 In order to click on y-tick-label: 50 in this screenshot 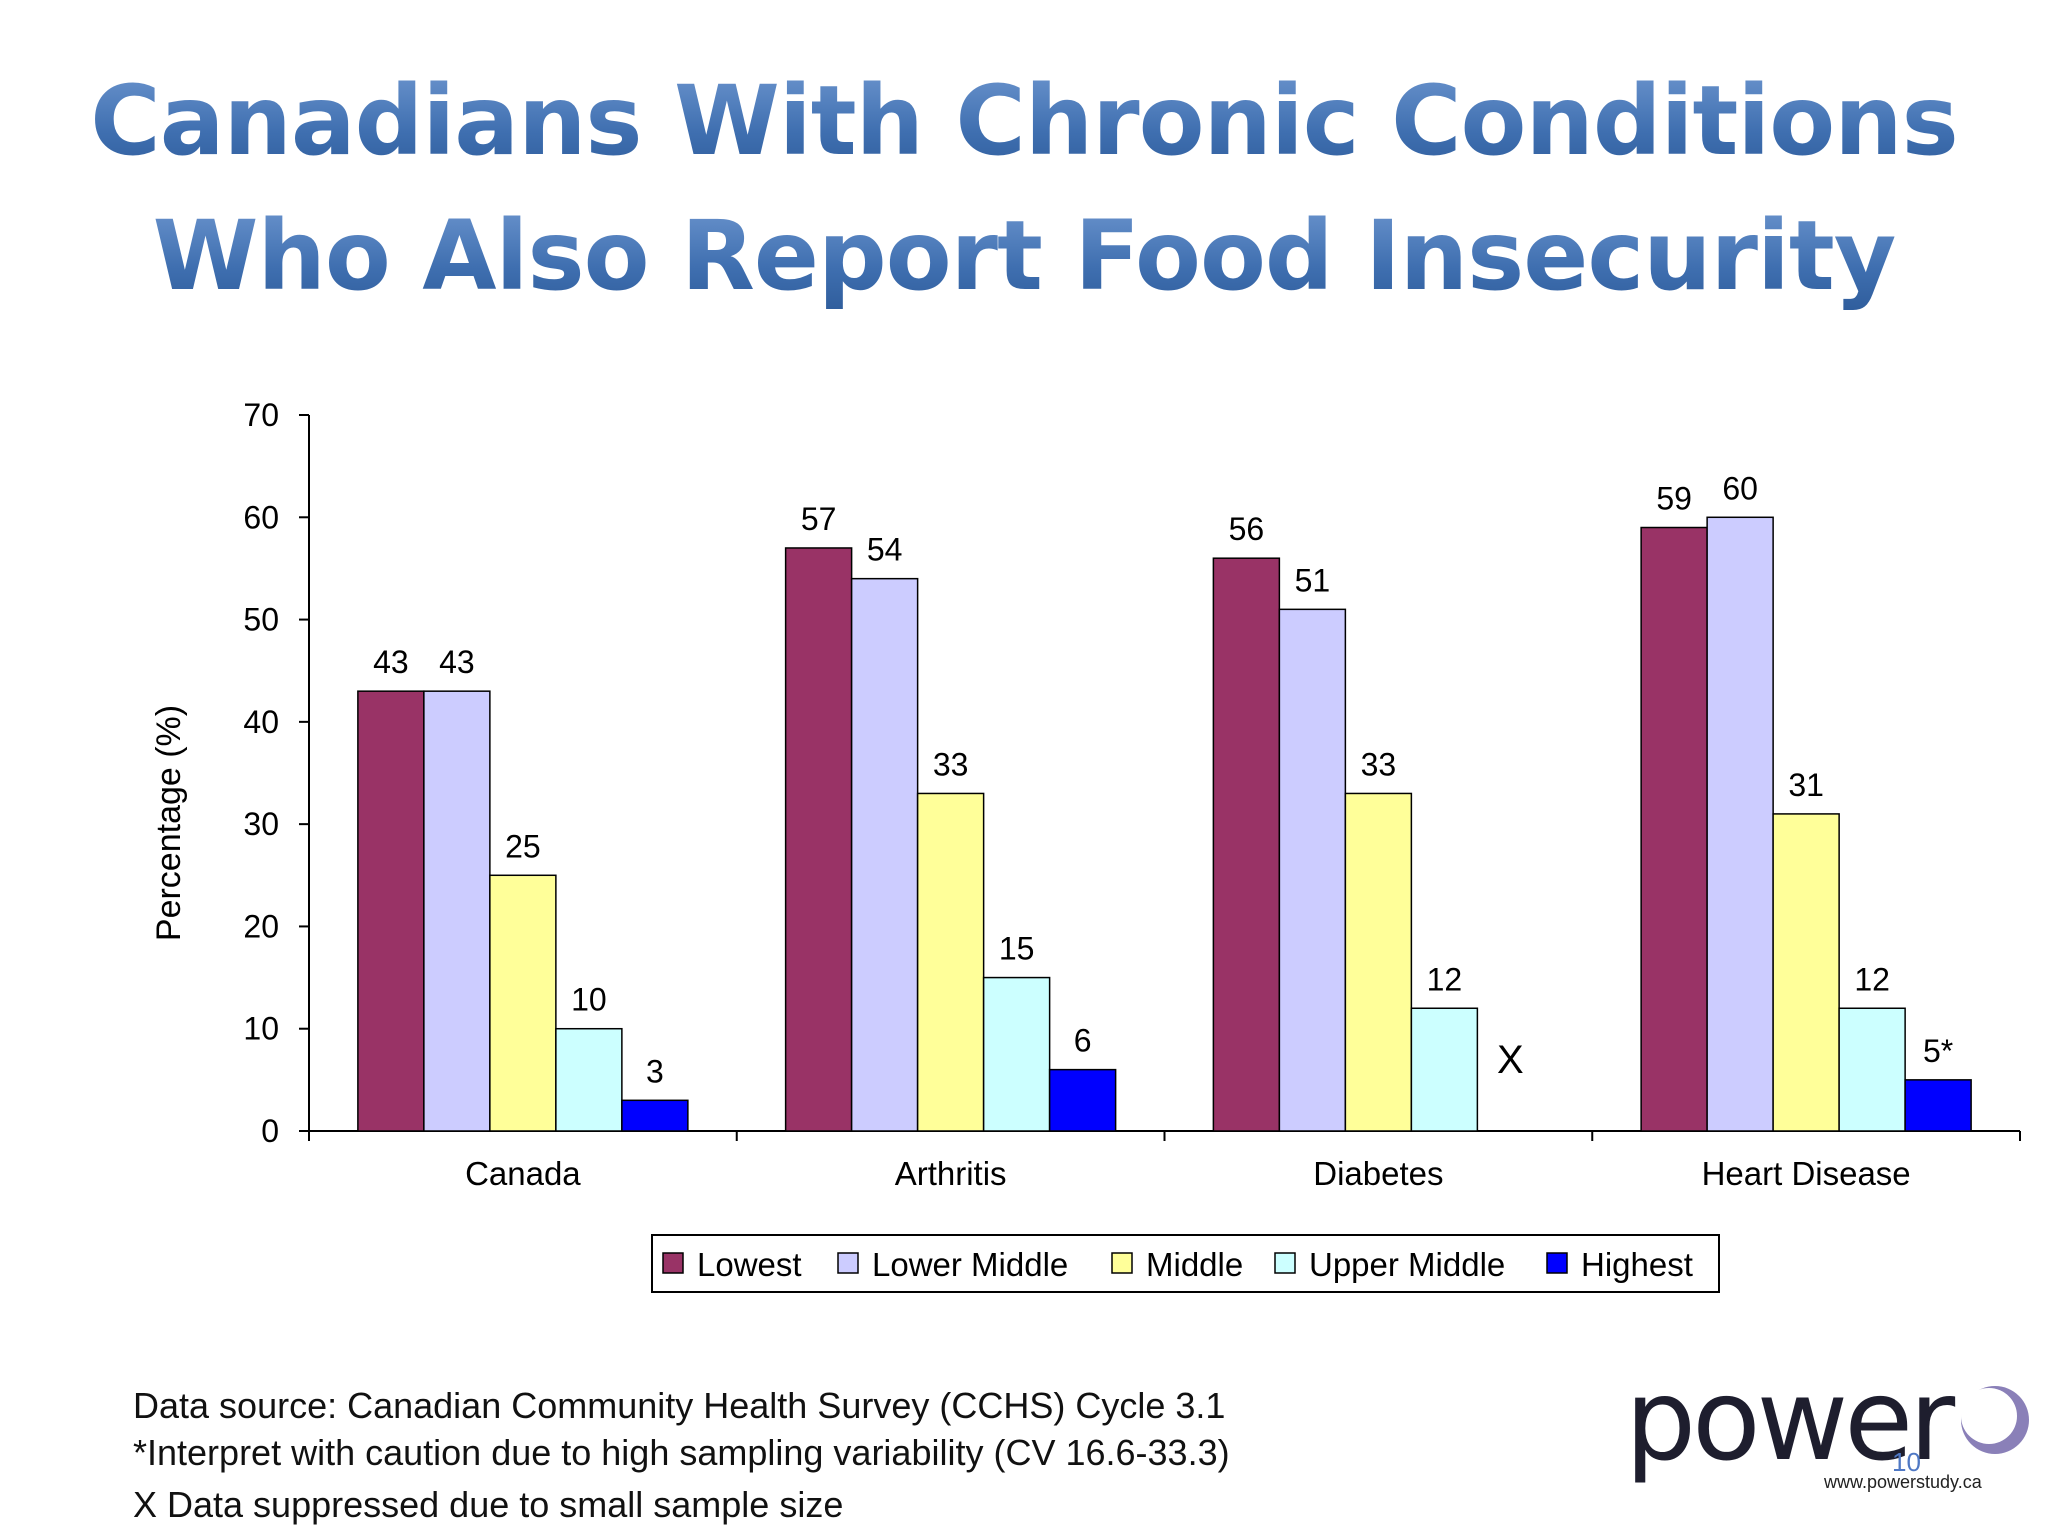, I will do `click(261, 620)`.